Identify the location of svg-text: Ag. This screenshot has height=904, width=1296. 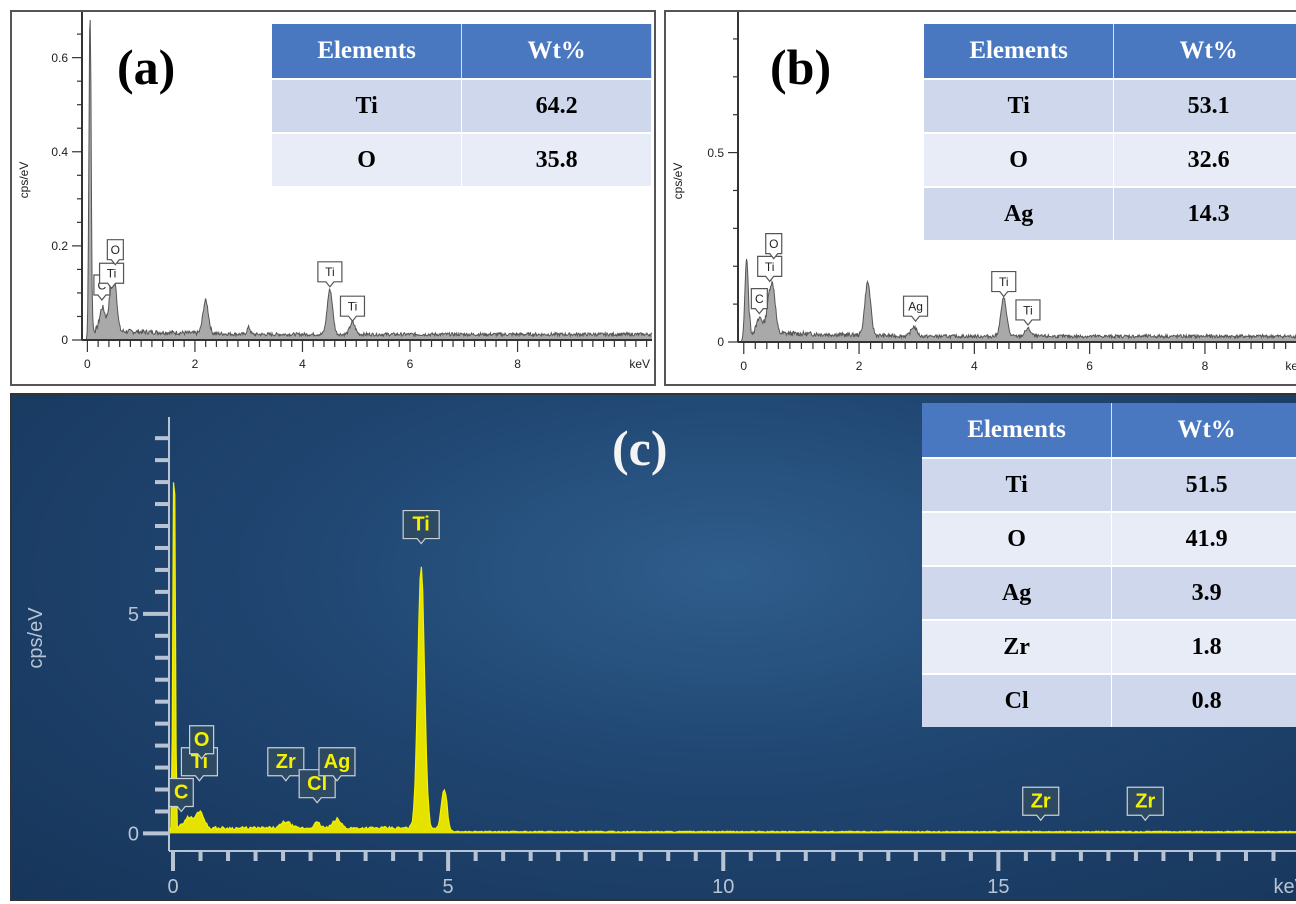
(915, 307).